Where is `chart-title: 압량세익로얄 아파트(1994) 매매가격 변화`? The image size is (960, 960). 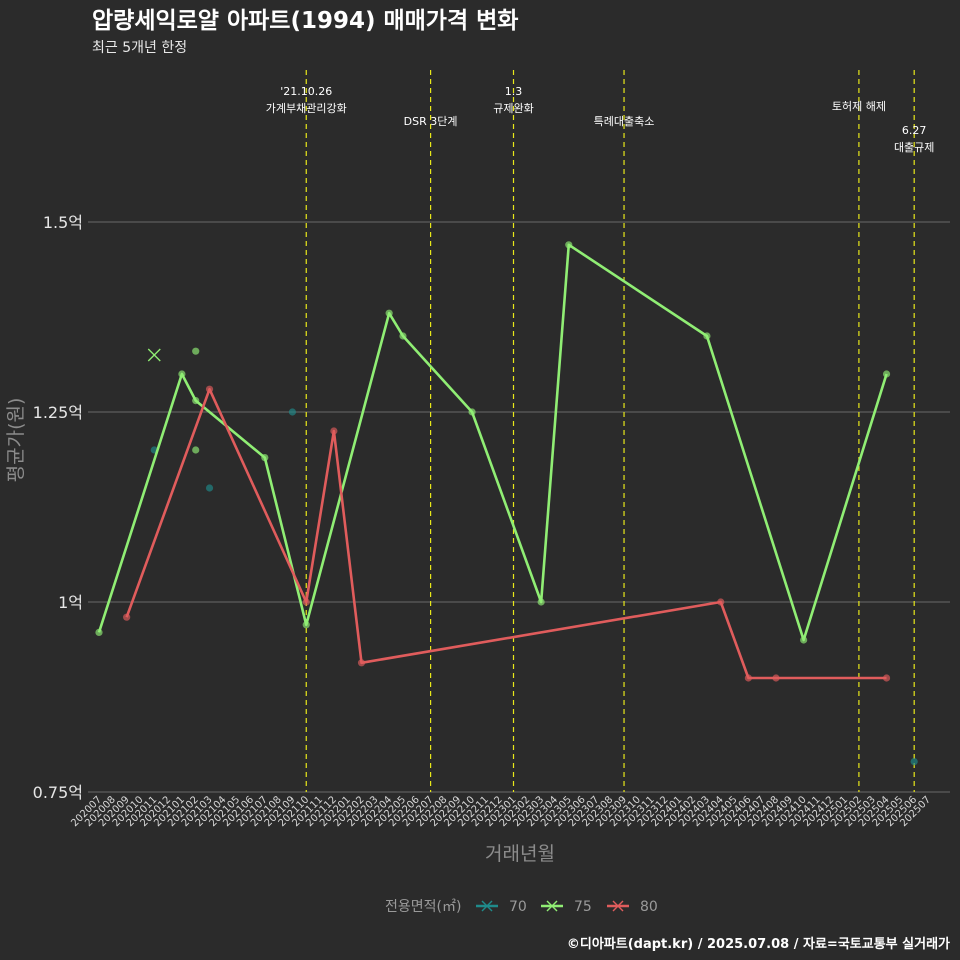 chart-title: 압량세익로얄 아파트(1994) 매매가격 변화 is located at coordinates (305, 21).